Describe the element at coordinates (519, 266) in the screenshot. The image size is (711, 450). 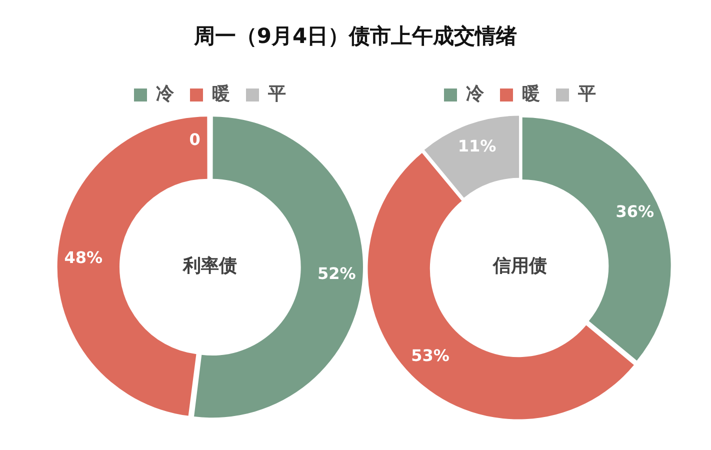
I see `text: 信用债` at that location.